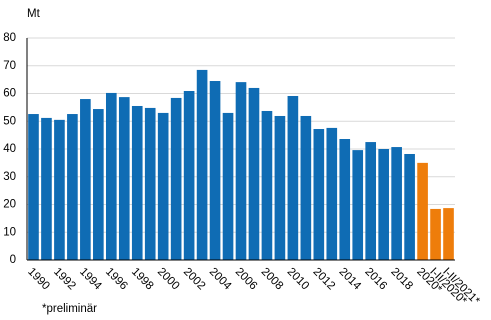 Image resolution: width=491 pixels, height=320 pixels. What do you see at coordinates (34, 14) in the screenshot?
I see `y-axis-label: Mt` at bounding box center [34, 14].